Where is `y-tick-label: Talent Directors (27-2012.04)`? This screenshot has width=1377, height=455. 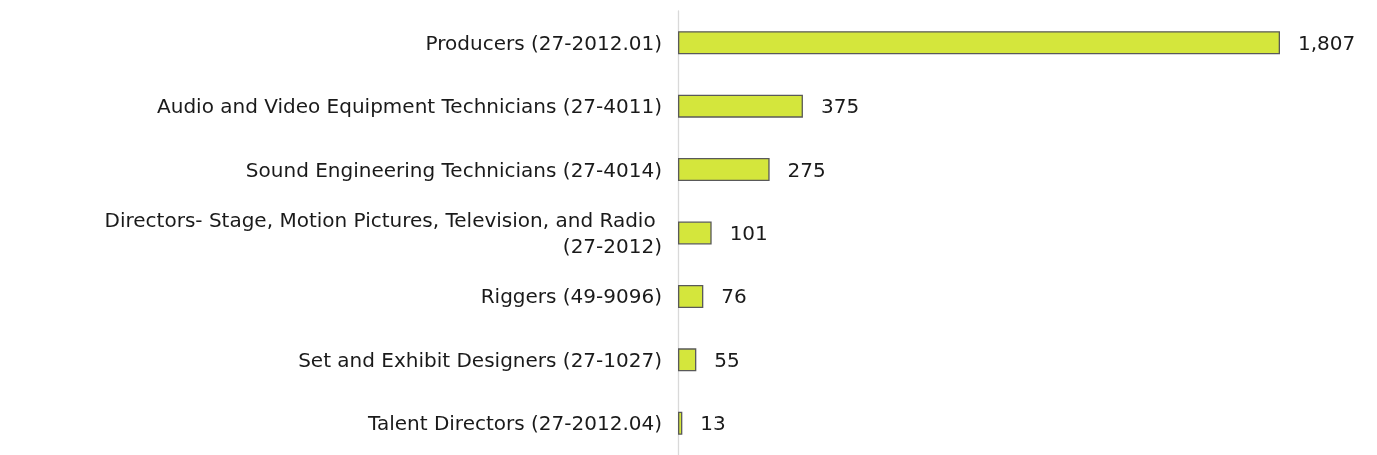 y-tick-label: Talent Directors (27-2012.04) is located at coordinates (514, 423).